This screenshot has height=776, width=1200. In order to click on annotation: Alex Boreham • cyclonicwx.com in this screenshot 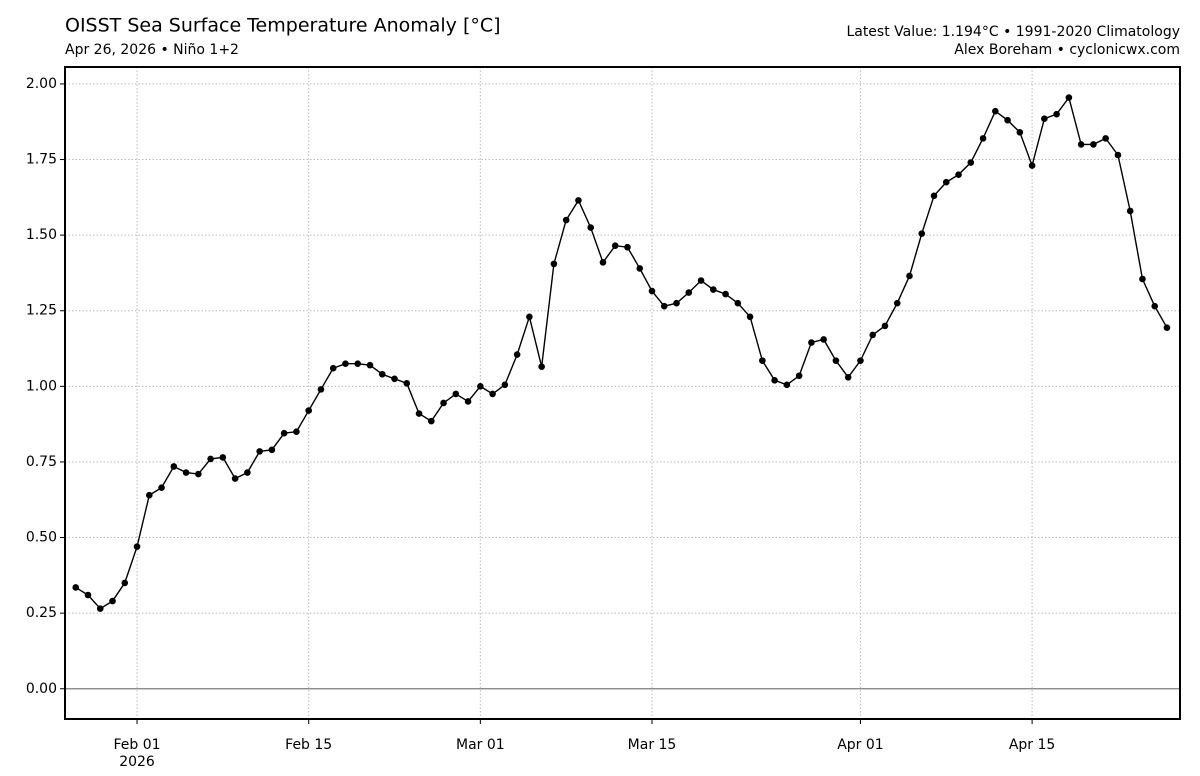, I will do `click(1067, 50)`.